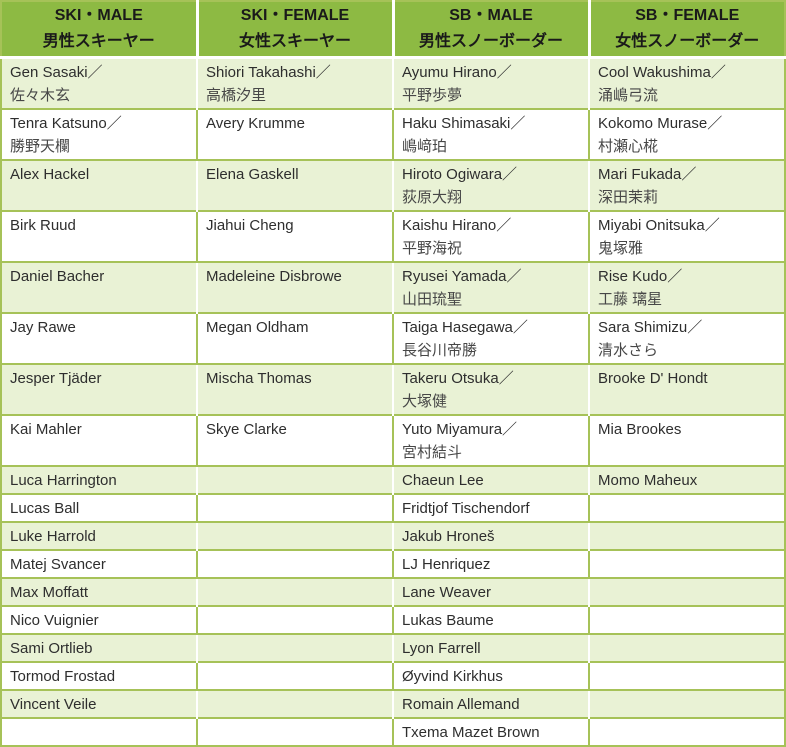 This screenshot has width=786, height=747. Describe the element at coordinates (432, 452) in the screenshot. I see `athlete-name-ja: 宮村結斗` at that location.